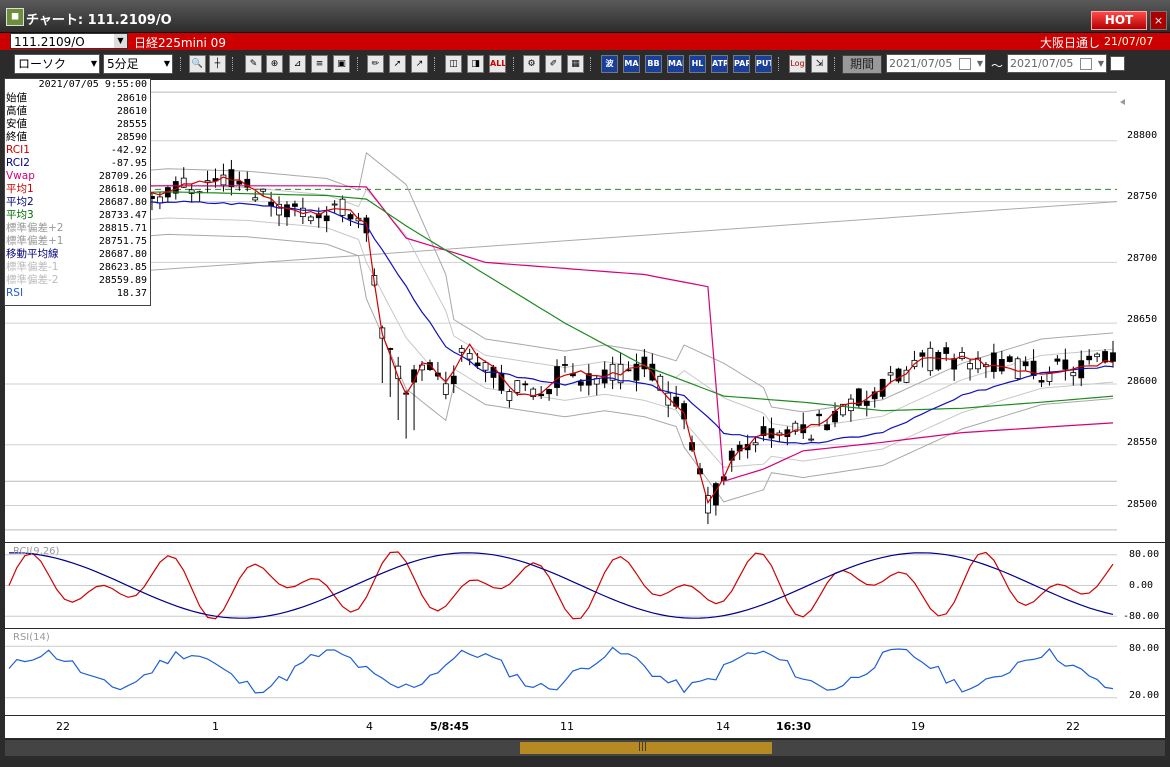  Describe the element at coordinates (1057, 63) in the screenshot. I see `to-date-input: 2021/07/05 ▼` at that location.